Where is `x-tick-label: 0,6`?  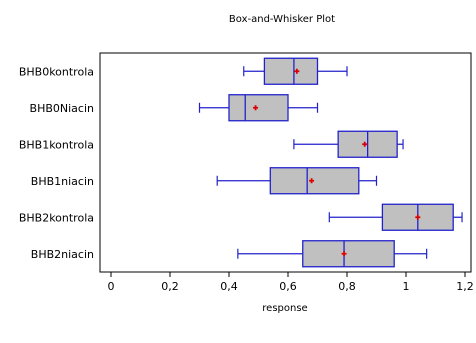
x-tick-label: 0,6 is located at coordinates (288, 286).